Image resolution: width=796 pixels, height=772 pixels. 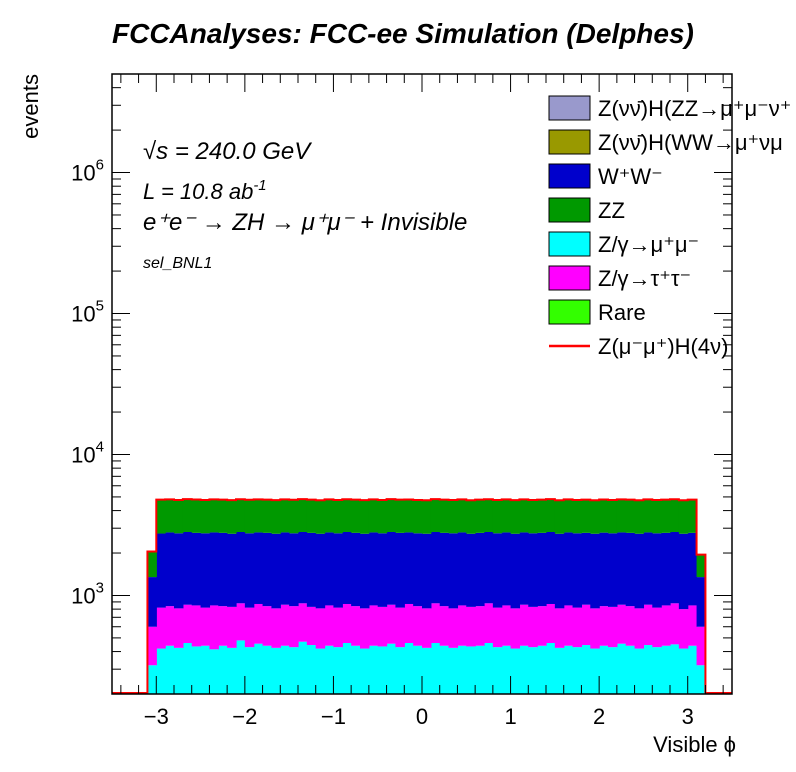 I want to click on y-tick-label: 106, so click(x=87, y=171).